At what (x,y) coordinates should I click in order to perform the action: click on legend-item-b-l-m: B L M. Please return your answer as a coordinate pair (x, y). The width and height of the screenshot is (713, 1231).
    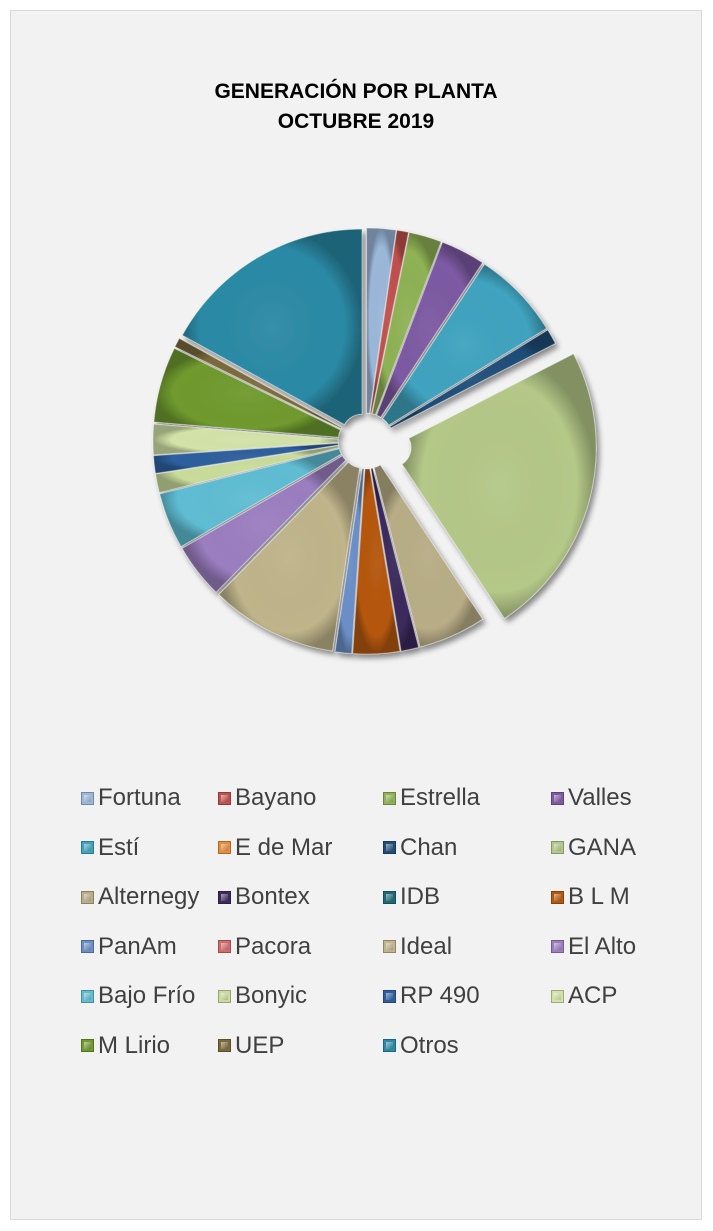
    Looking at the image, I should click on (590, 897).